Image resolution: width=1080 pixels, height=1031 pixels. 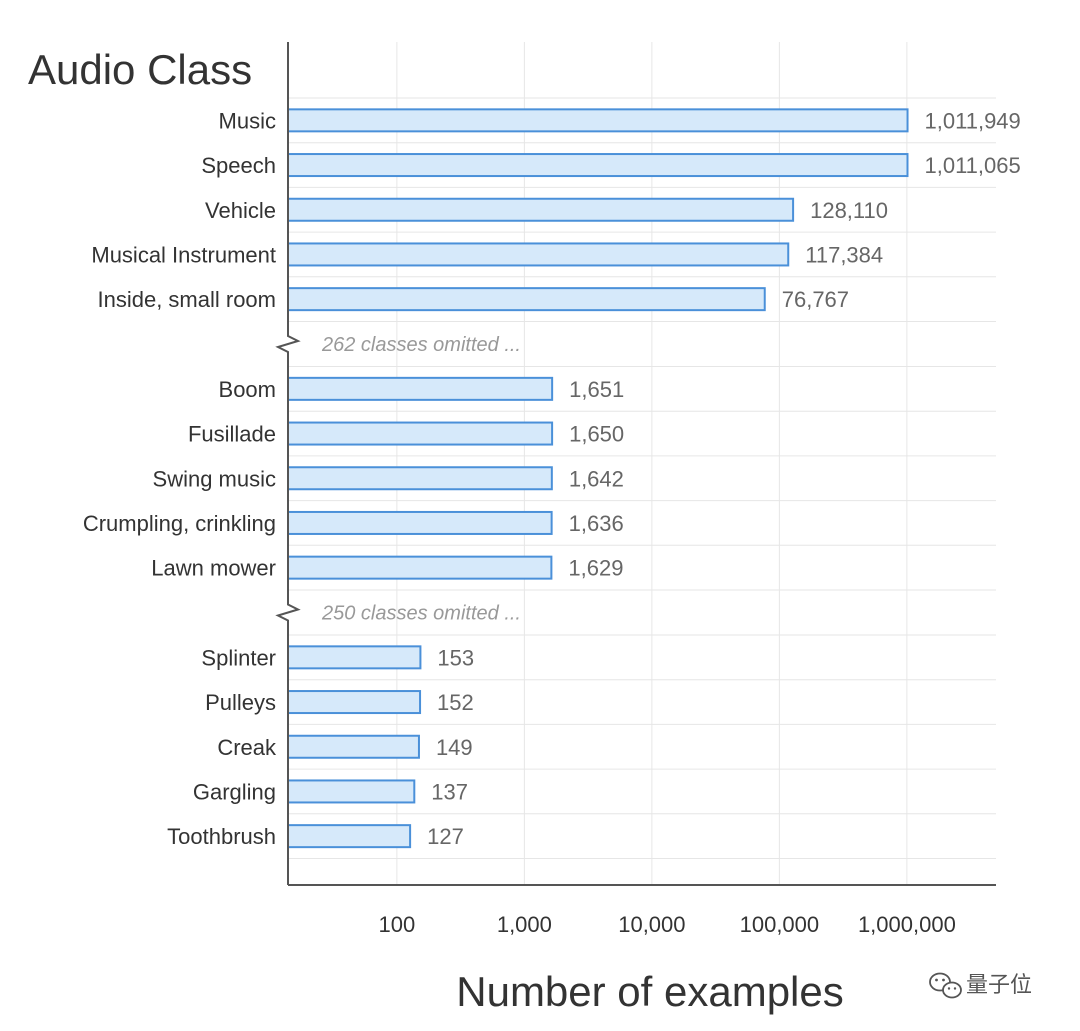 I want to click on data-label: 149, so click(x=454, y=747).